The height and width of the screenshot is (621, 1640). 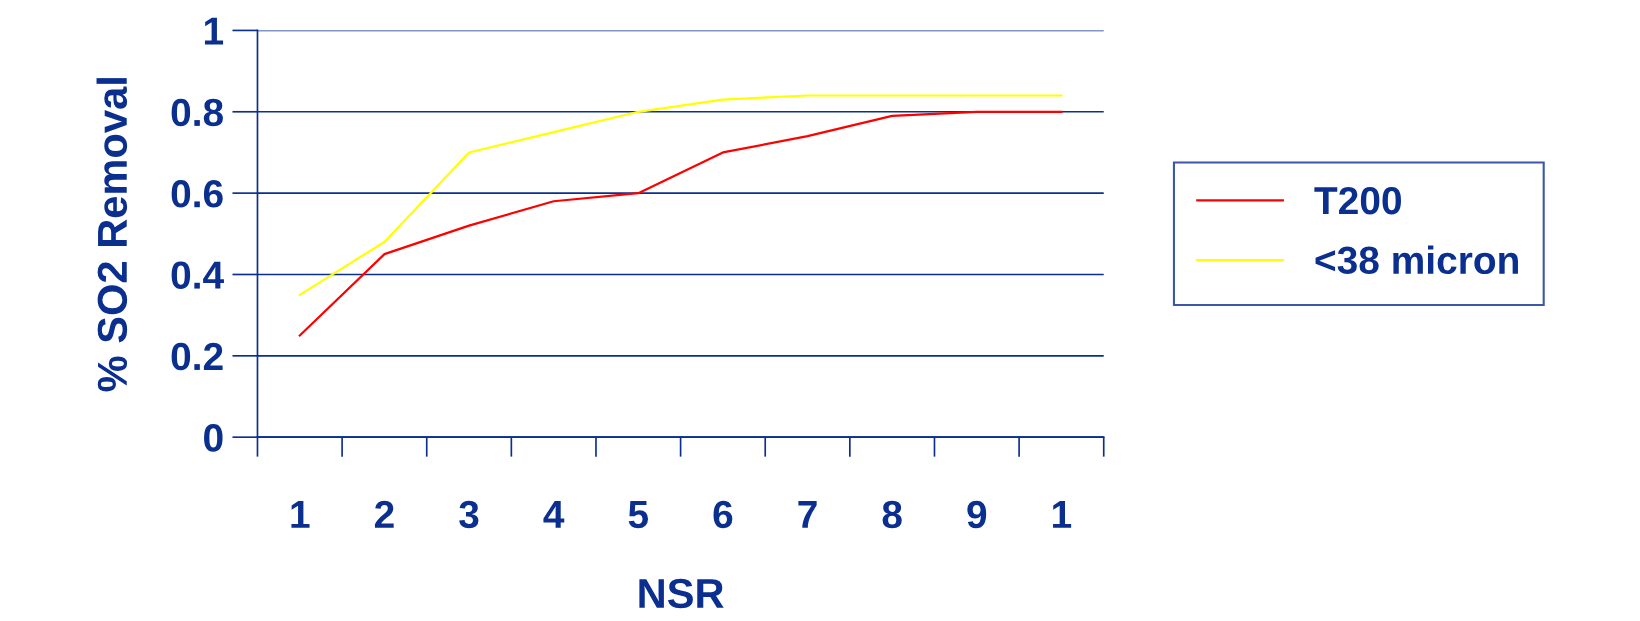 I want to click on x-tick-label: 6, so click(x=723, y=514).